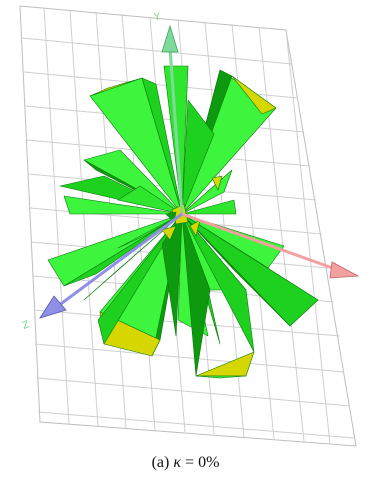  Describe the element at coordinates (26, 325) in the screenshot. I see `z-axis-label: Z` at that location.